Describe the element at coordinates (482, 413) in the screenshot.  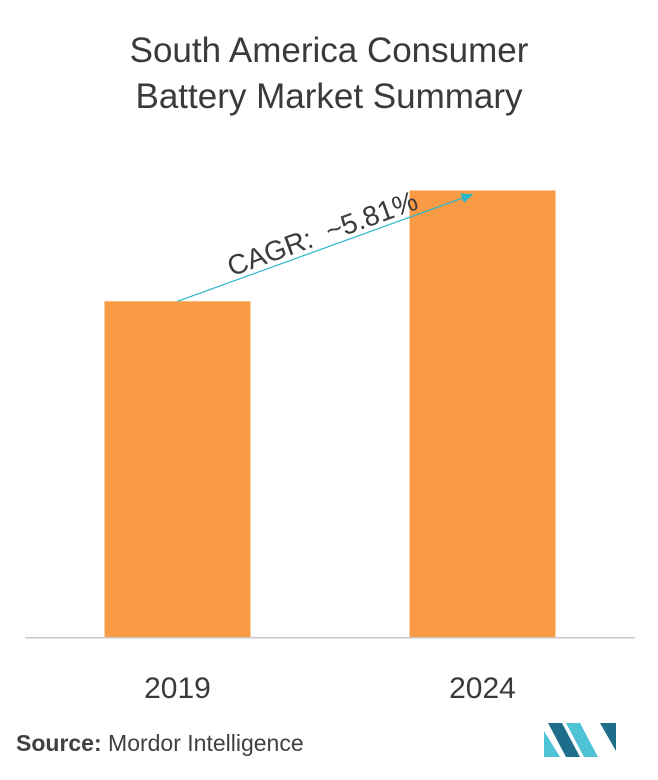
I see `bar-2024` at that location.